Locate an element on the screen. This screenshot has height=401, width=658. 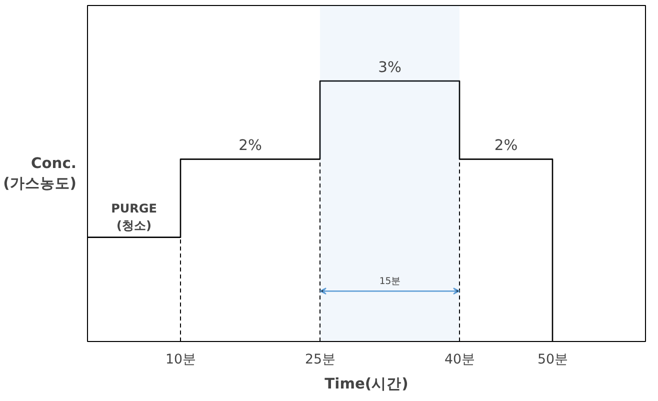
annotation: 3% is located at coordinates (390, 67).